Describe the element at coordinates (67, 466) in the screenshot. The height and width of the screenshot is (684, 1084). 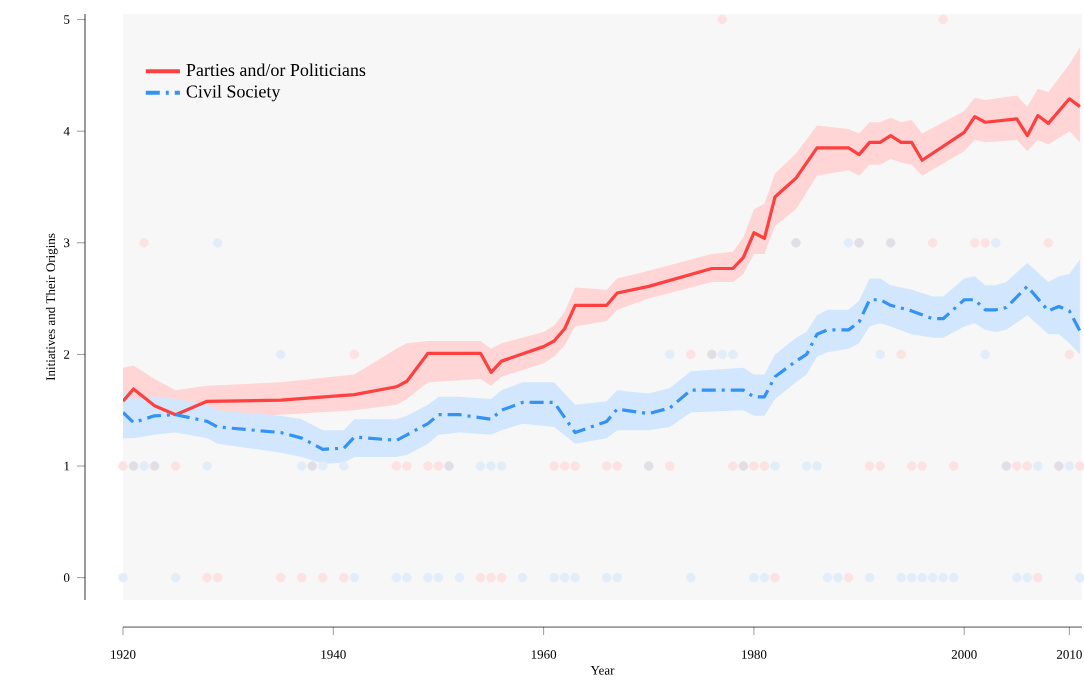
I see `y-tick-label: 1` at that location.